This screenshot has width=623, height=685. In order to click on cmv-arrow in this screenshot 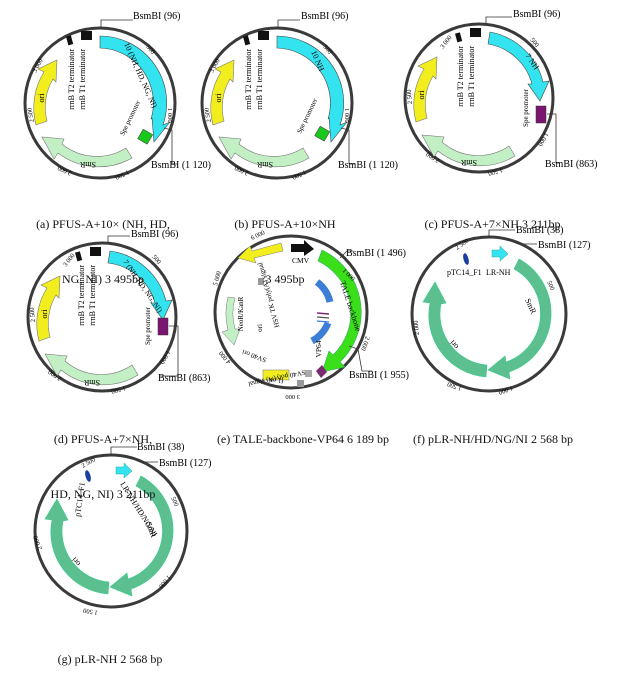, I will do `click(302, 248)`.